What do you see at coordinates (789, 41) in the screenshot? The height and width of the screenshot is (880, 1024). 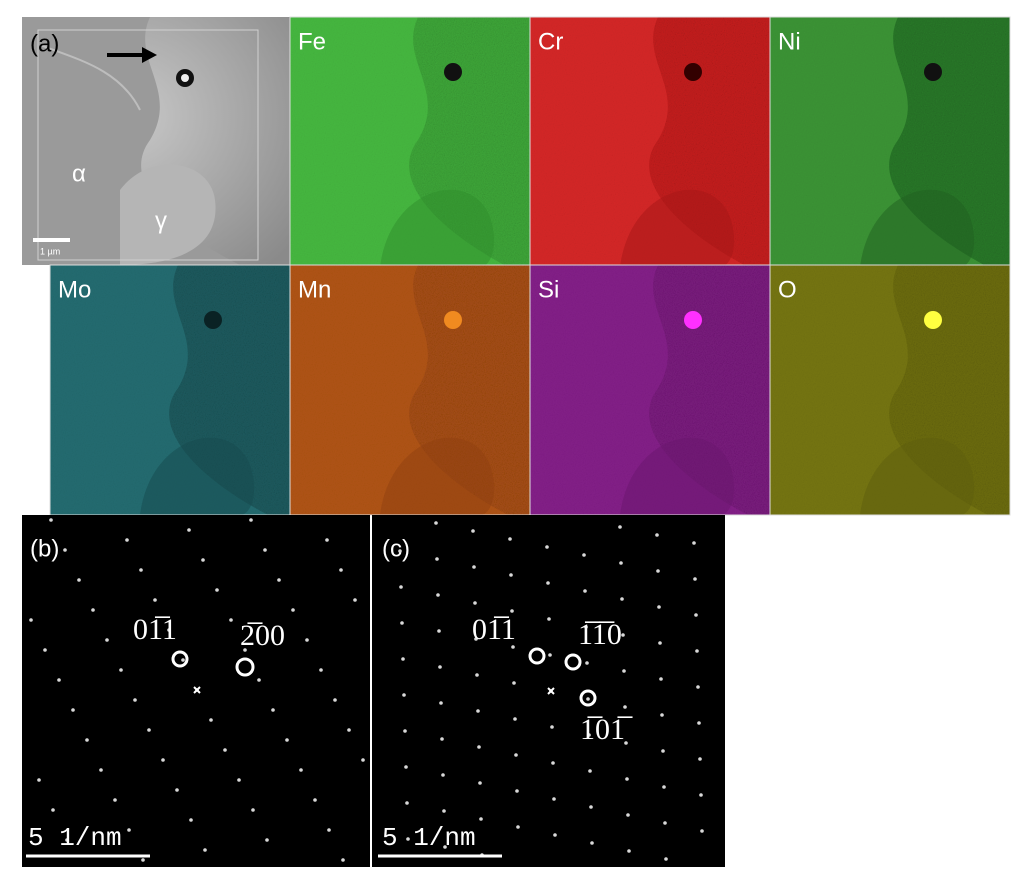 I see `element-label: Ni` at bounding box center [789, 41].